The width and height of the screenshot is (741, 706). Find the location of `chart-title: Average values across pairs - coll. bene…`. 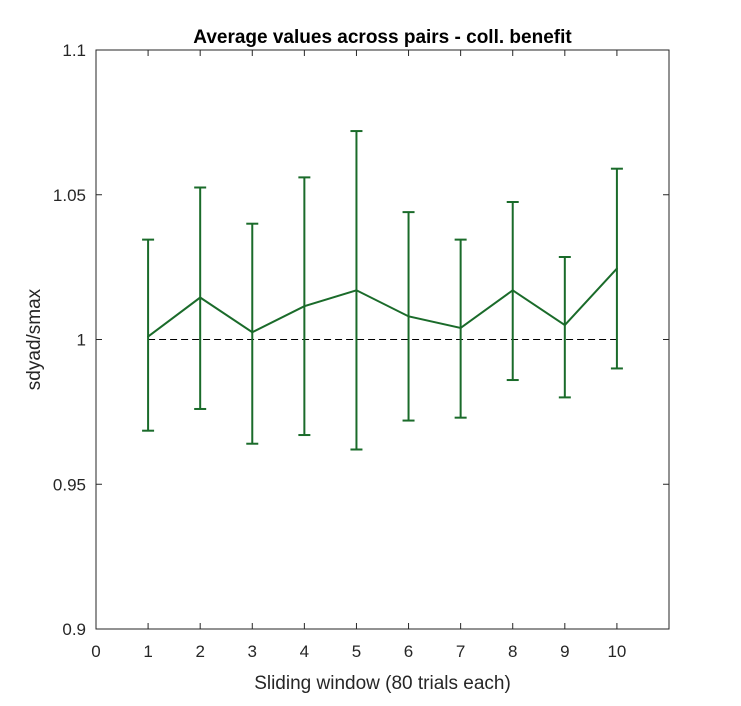

chart-title: Average values across pairs - coll. bene… is located at coordinates (382, 37).